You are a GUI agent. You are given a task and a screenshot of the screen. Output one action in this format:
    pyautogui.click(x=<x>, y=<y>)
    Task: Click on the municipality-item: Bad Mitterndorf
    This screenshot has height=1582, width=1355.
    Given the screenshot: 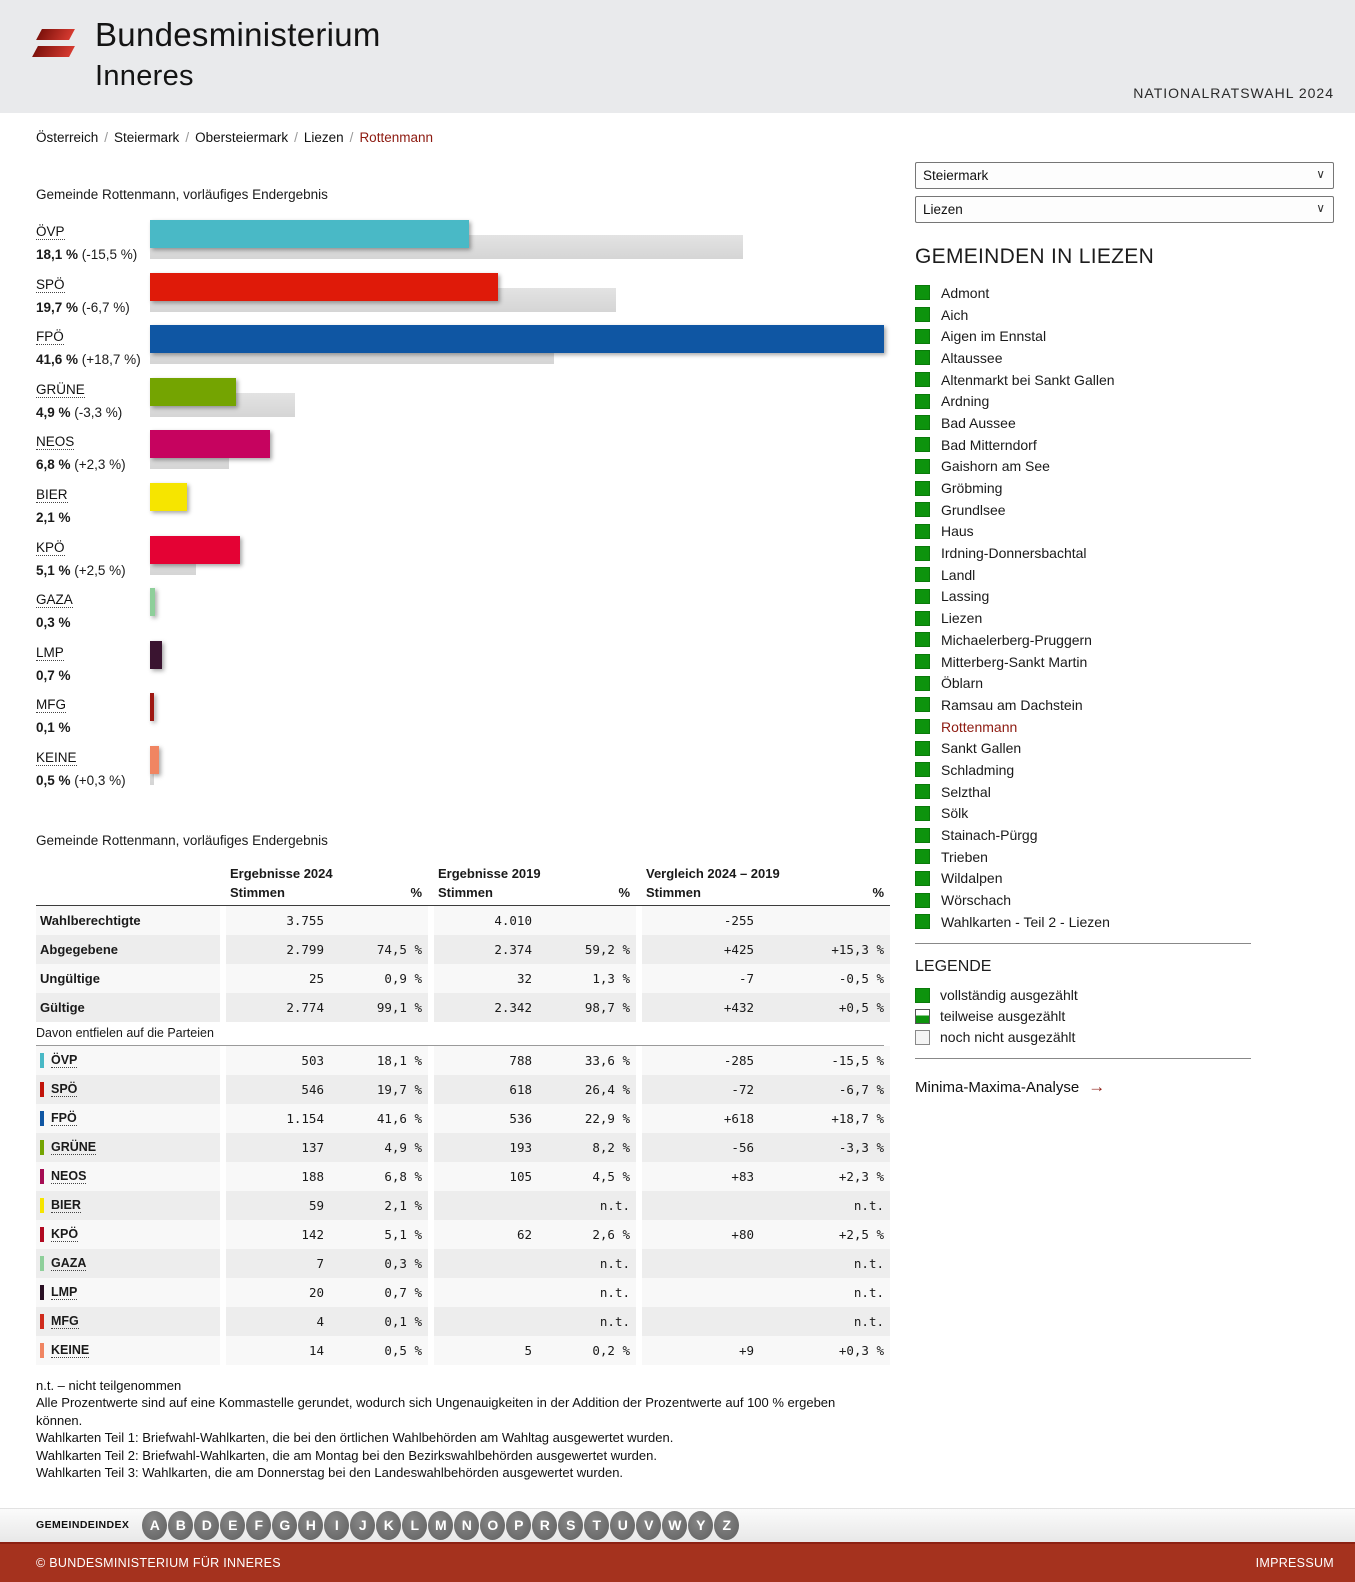 What is the action you would take?
    pyautogui.click(x=1124, y=445)
    